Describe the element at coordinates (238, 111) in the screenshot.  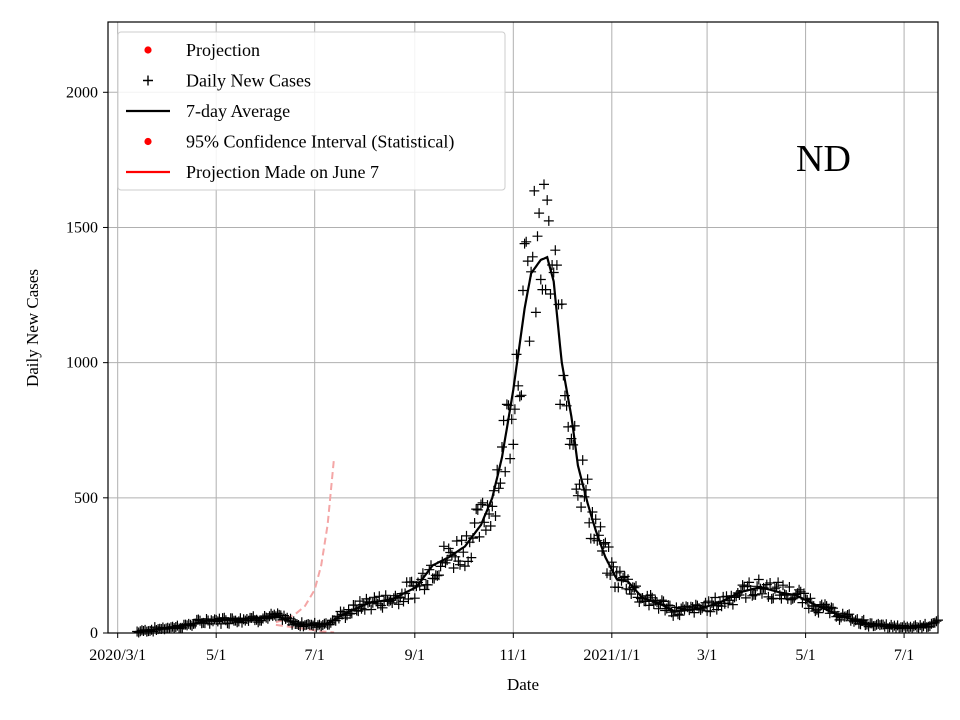
I see `legend-label: 7-day Average` at that location.